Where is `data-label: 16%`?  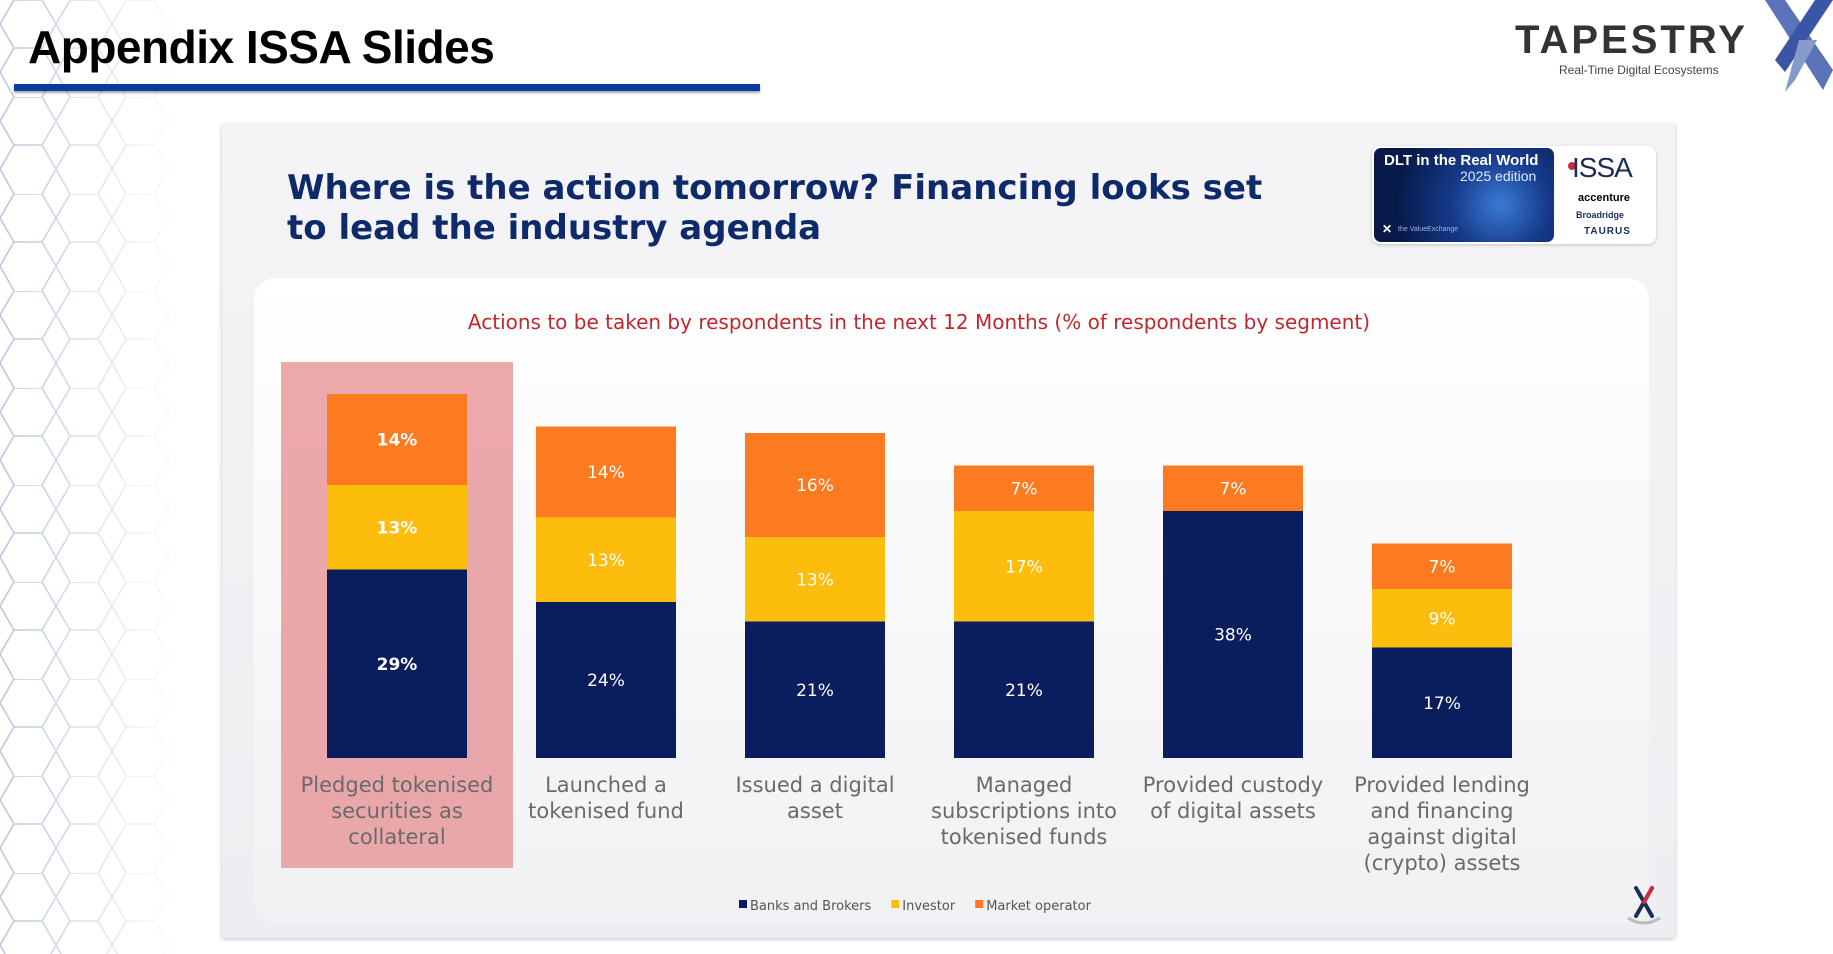
data-label: 16% is located at coordinates (815, 486).